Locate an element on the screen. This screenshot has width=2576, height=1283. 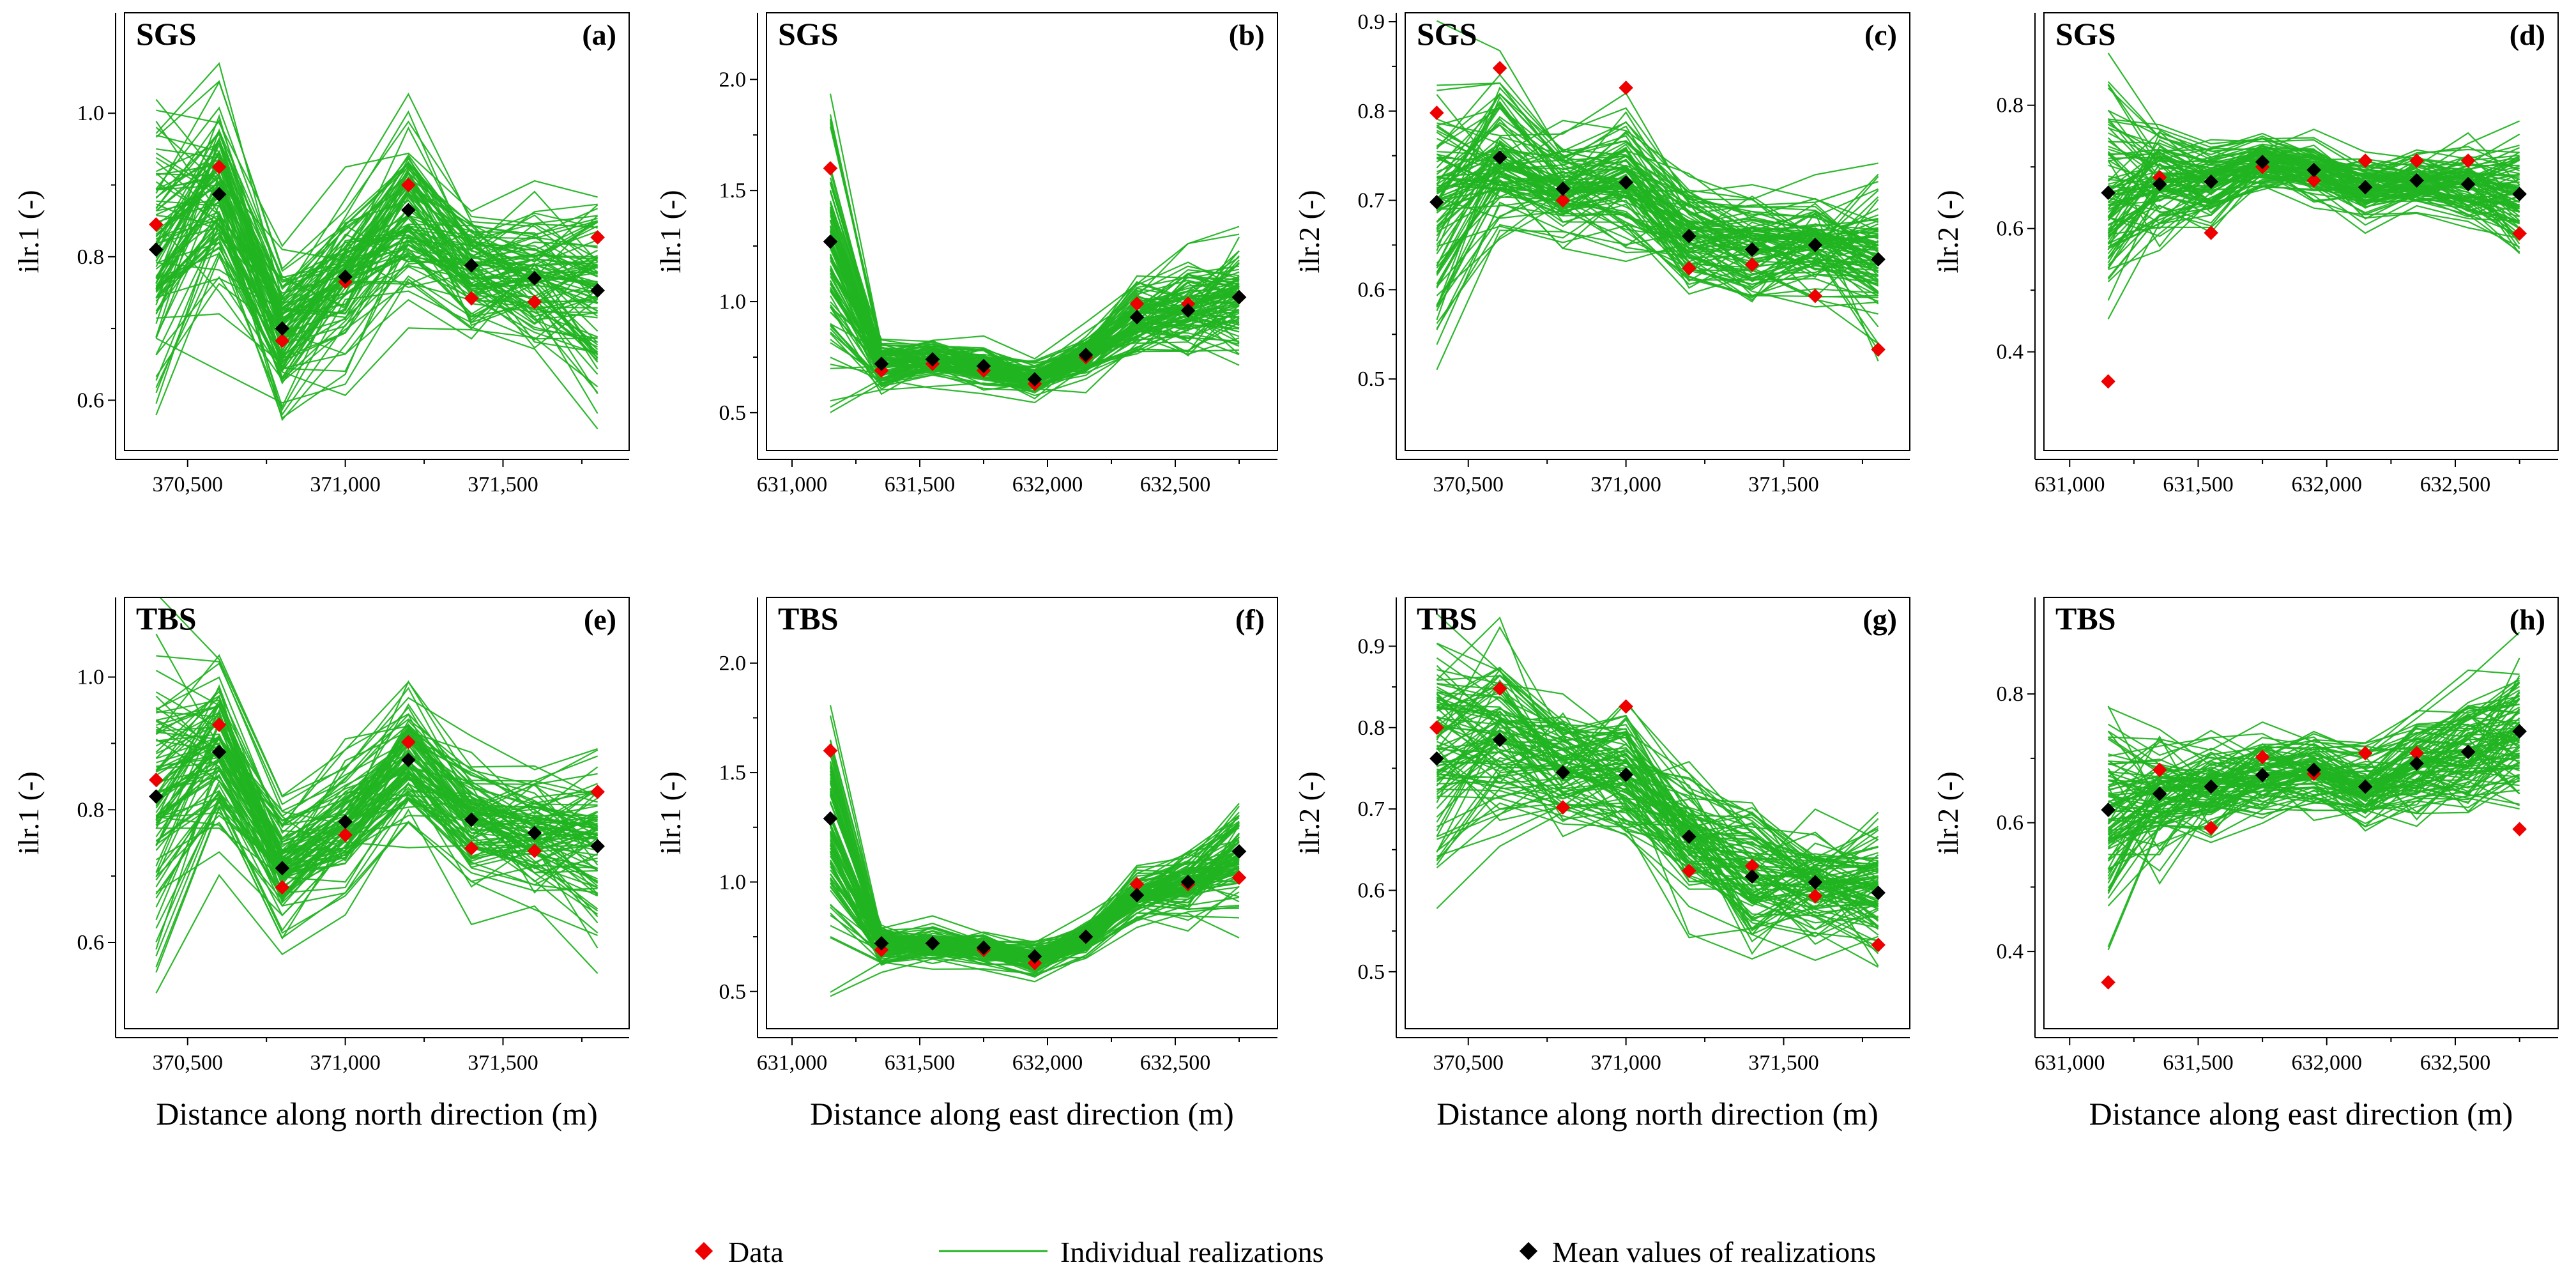
panel-letter: (h) is located at coordinates (2527, 619).